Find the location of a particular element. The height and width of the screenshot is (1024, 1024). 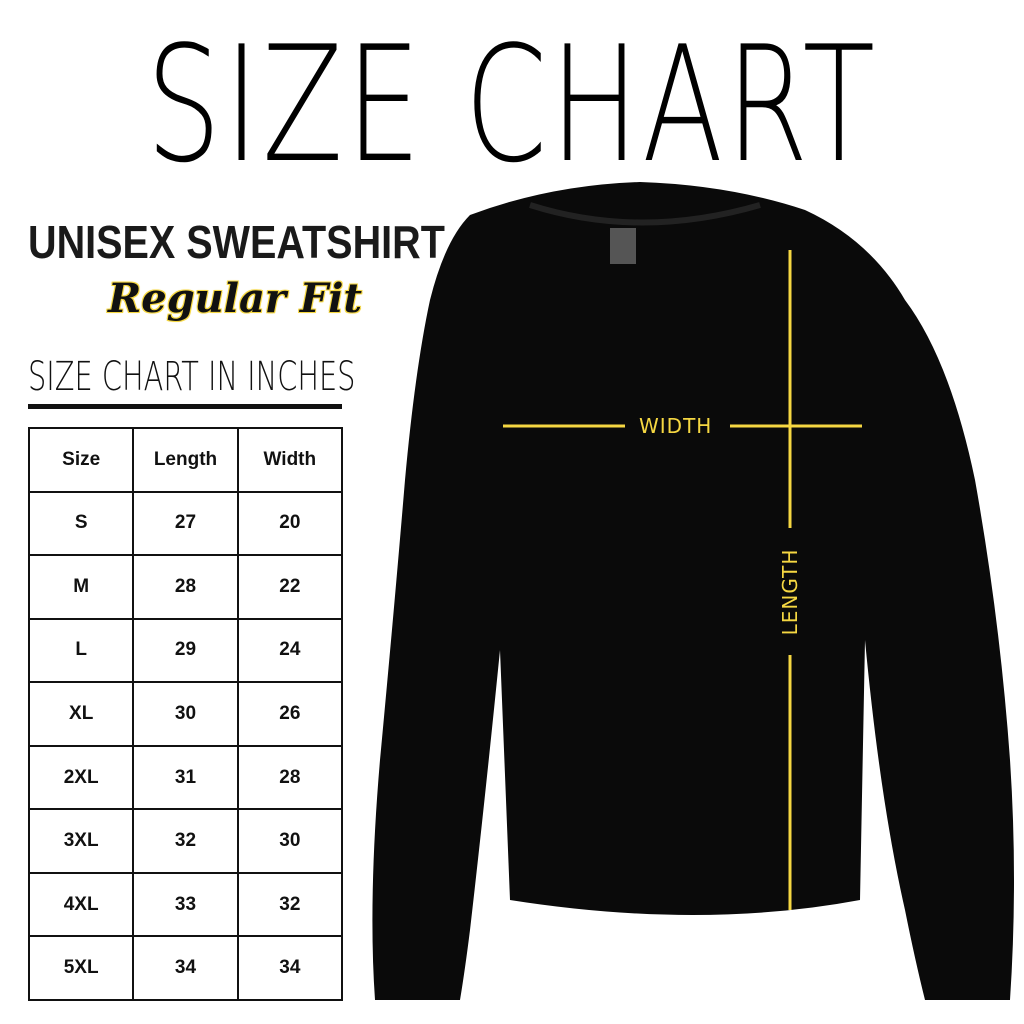

table-header-row: Size Length Width is located at coordinates (185, 460).